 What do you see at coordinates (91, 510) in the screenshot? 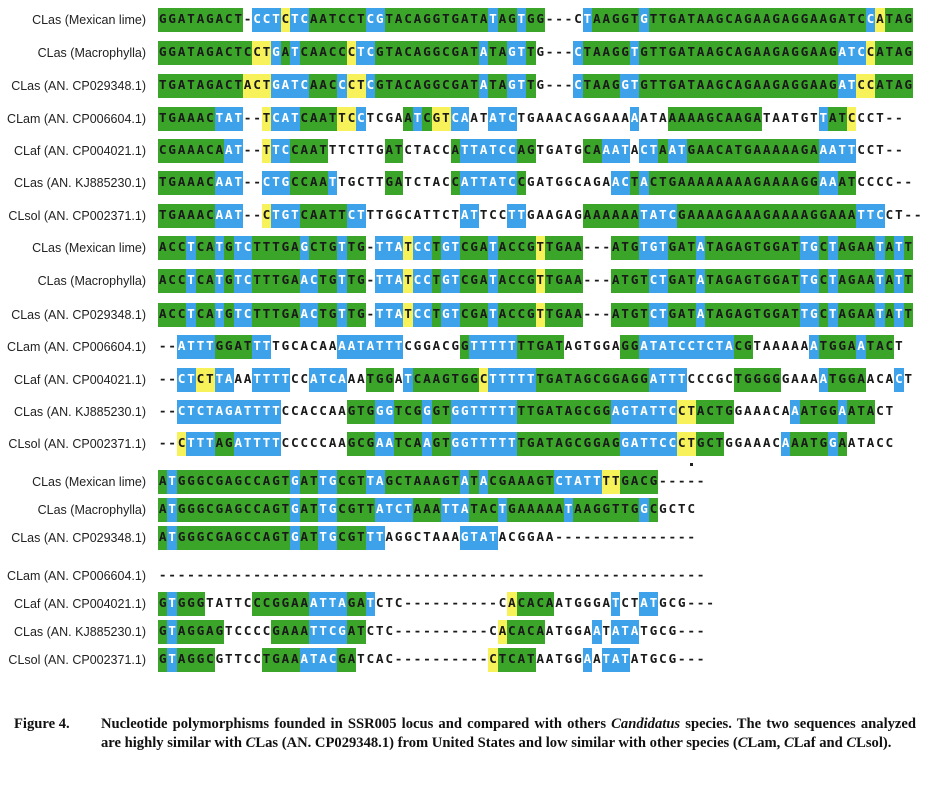
I see `sequence-label: CLas (Macrophylla)` at bounding box center [91, 510].